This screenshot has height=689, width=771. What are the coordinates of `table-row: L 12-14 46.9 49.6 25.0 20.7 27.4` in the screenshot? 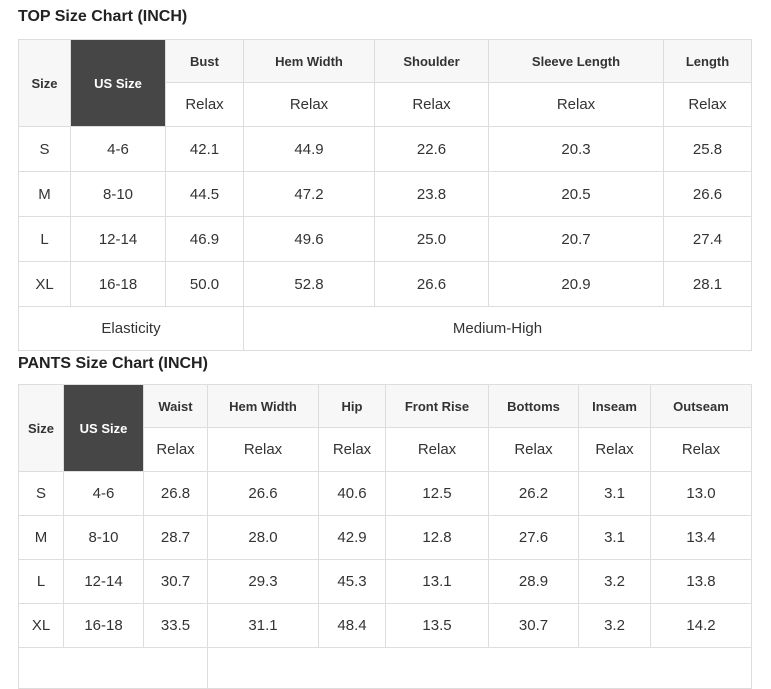 It's located at (385, 239).